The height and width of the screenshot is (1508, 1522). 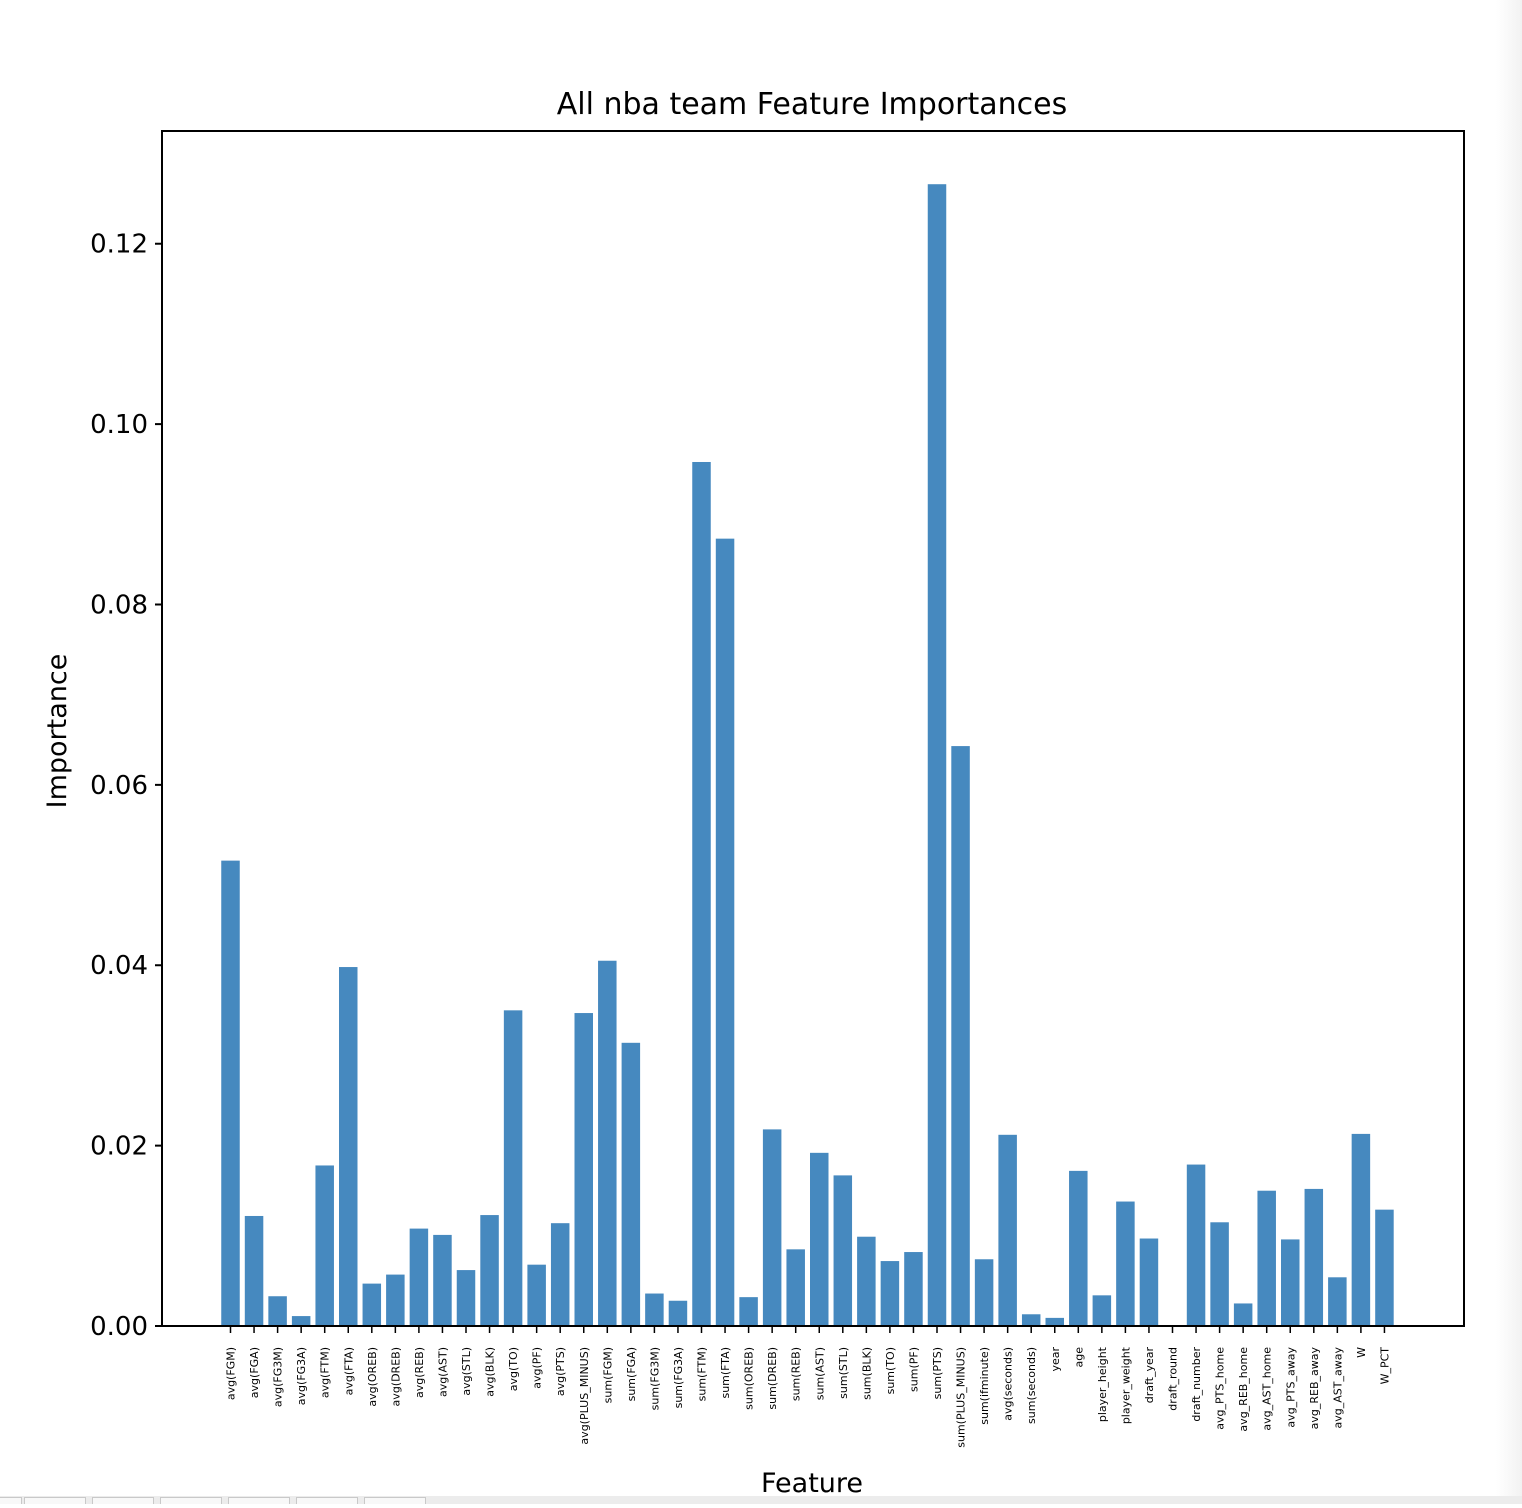 What do you see at coordinates (702, 1374) in the screenshot?
I see `x-tick-label: sum(FTM)` at bounding box center [702, 1374].